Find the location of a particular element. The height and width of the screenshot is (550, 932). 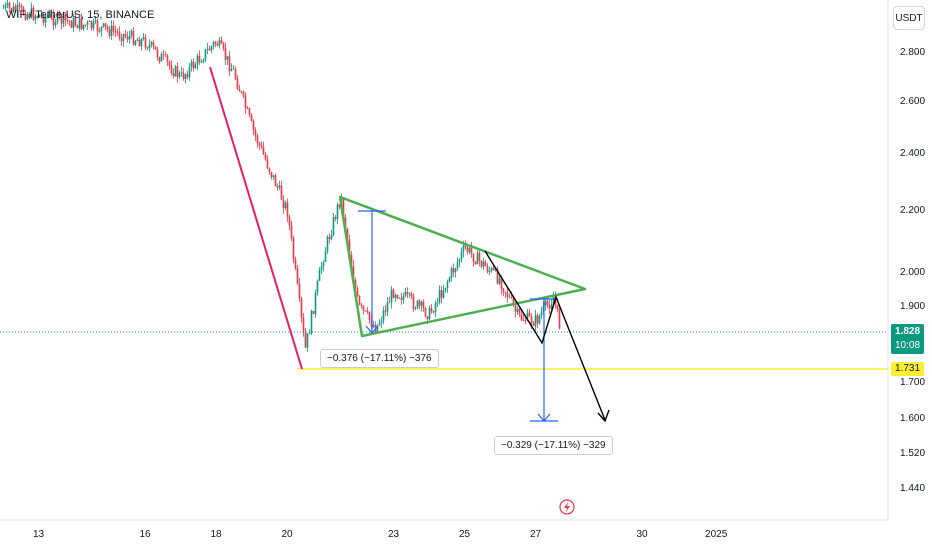

measure-label-left: −0.376 (−17.11%) −376 is located at coordinates (379, 358).